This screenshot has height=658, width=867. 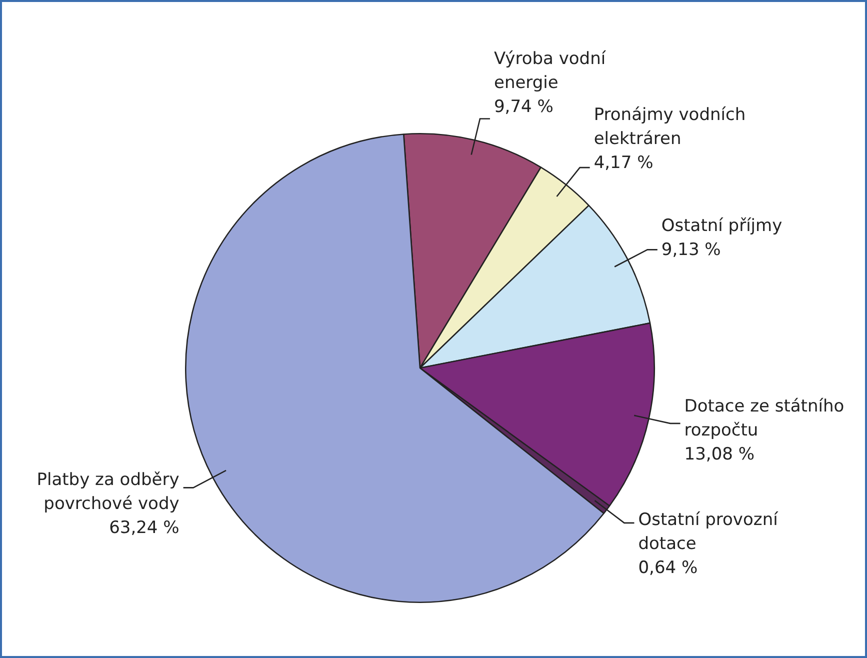 I want to click on slice-label: Ostatní příjmy, so click(x=721, y=226).